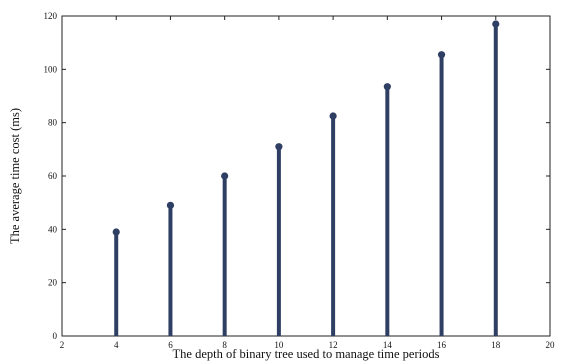  What do you see at coordinates (51, 16) in the screenshot?
I see `y-tick-label: 120` at bounding box center [51, 16].